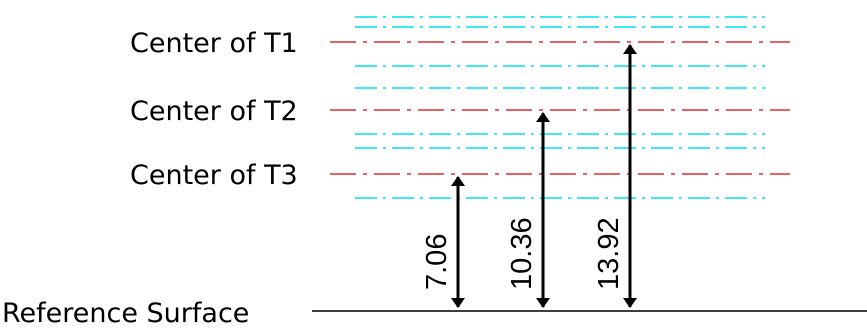 This screenshot has height=328, width=867. I want to click on label-center-t1: Center of T1, so click(214, 43).